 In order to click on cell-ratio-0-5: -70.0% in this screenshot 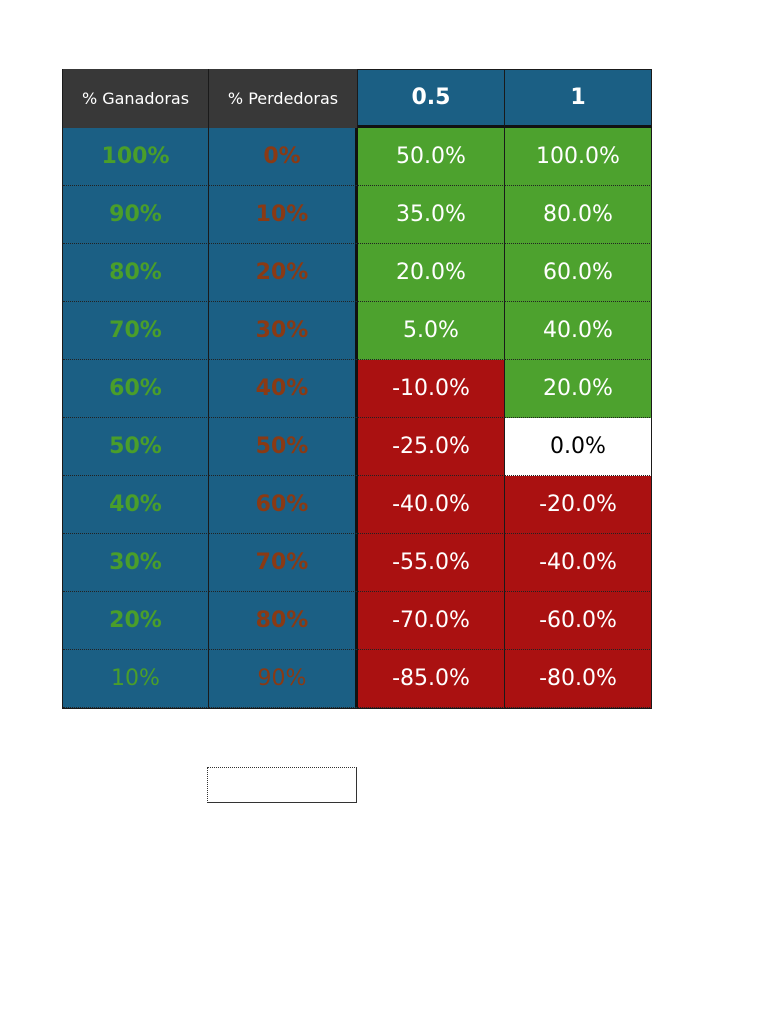, I will do `click(431, 621)`.